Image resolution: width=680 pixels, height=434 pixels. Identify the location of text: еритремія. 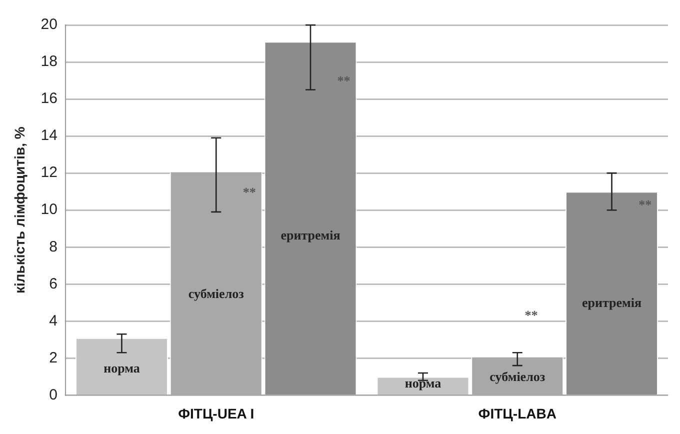
(612, 302).